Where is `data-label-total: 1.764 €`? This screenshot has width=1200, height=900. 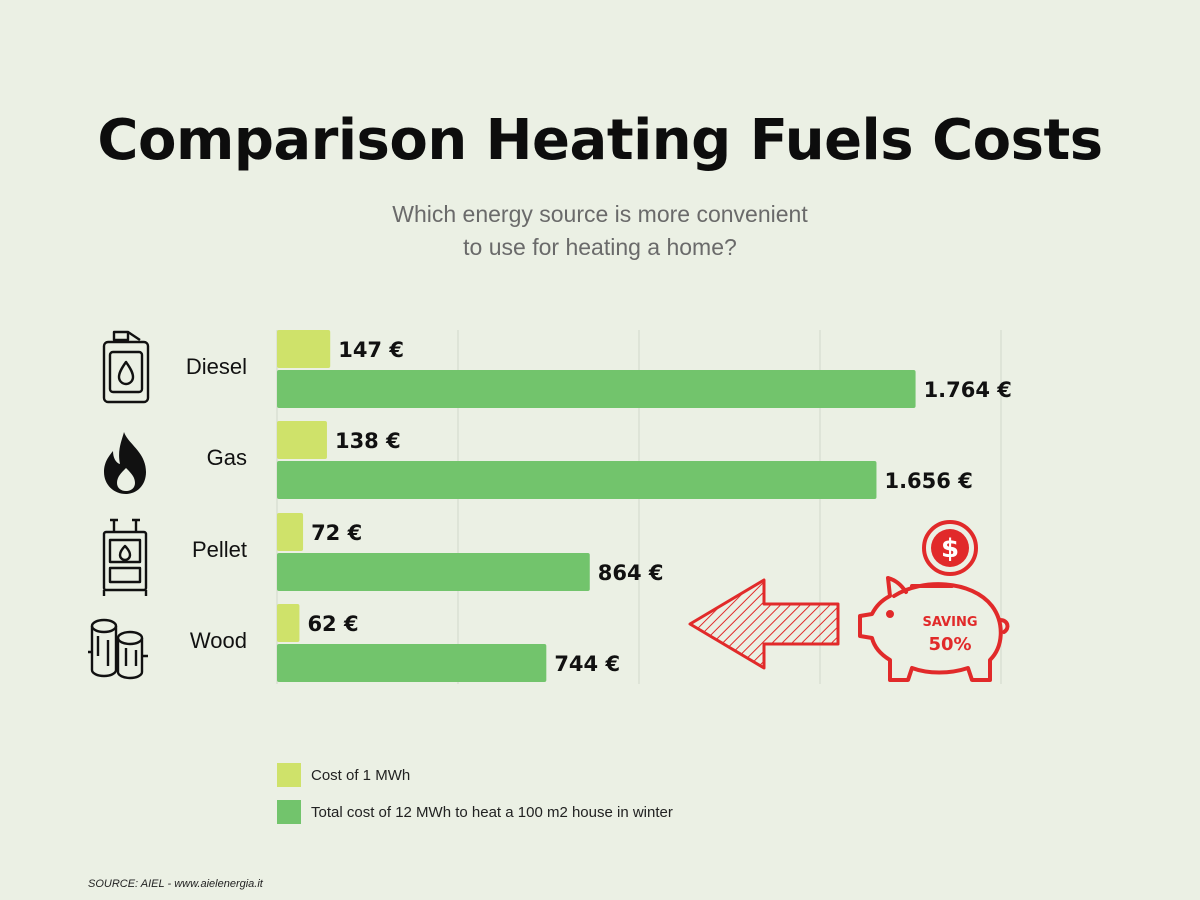 data-label-total: 1.764 € is located at coordinates (968, 390).